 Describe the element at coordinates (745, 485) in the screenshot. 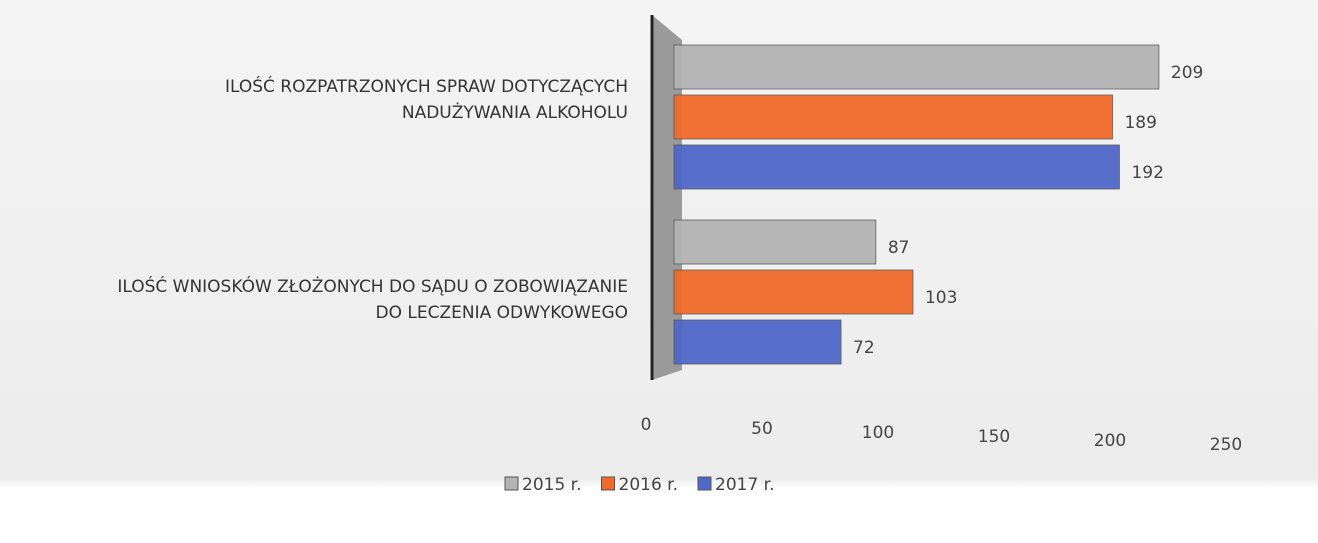

I see `legend-label: 2017 r.` at that location.